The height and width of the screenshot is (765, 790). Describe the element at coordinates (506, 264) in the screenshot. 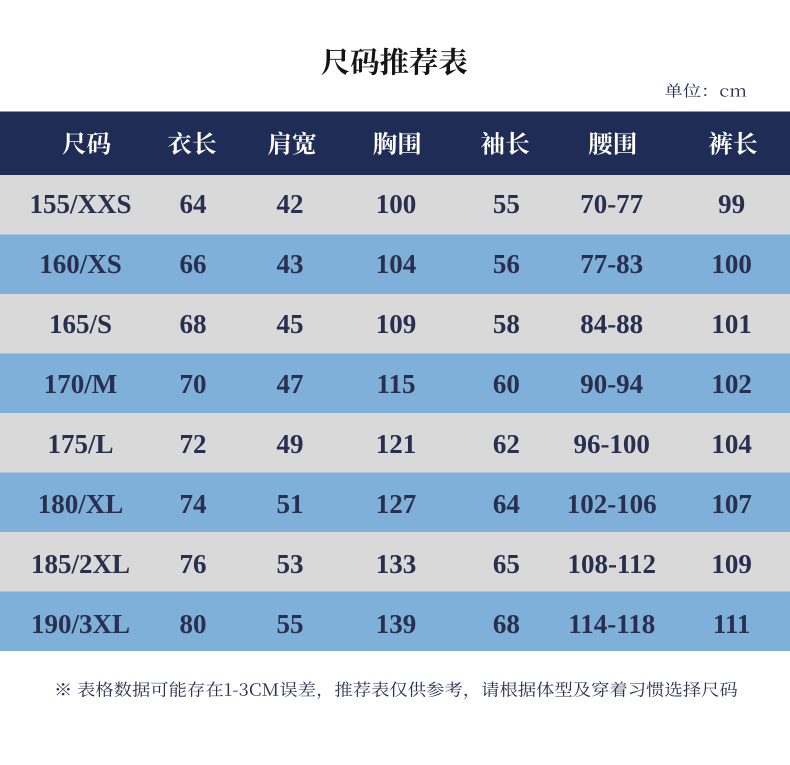

I see `svg-text: 56` at that location.